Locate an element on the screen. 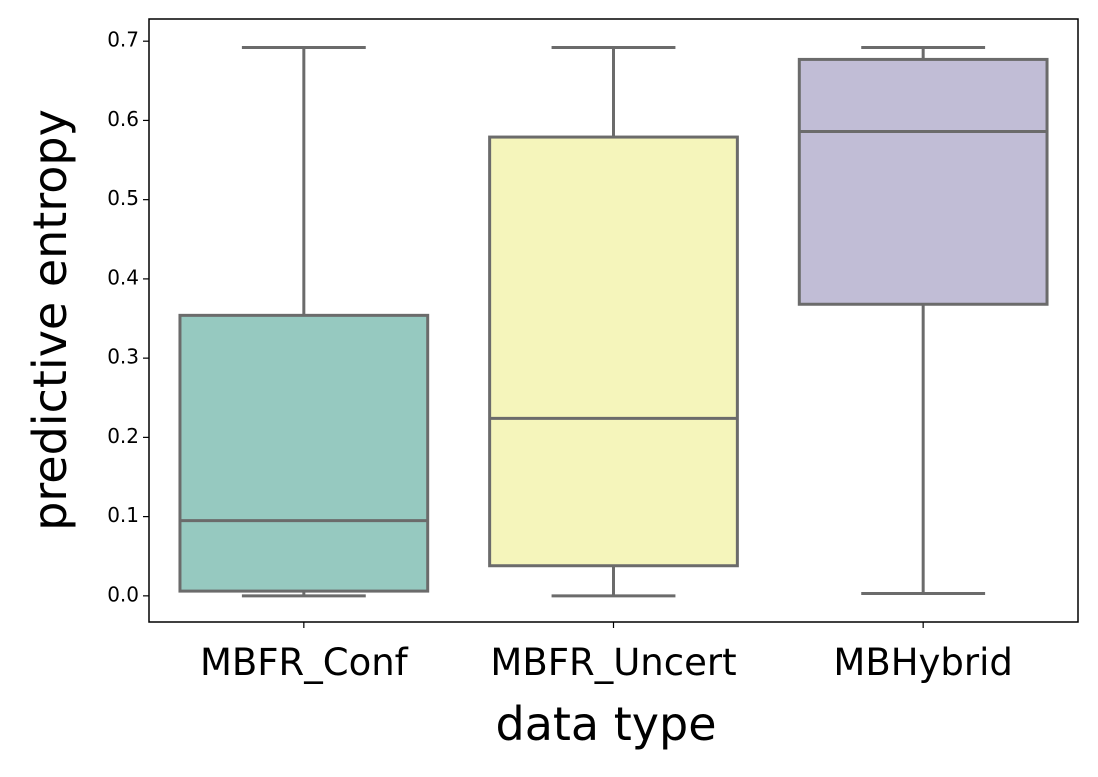  y-tick-label: 0.3 is located at coordinates (123, 357).